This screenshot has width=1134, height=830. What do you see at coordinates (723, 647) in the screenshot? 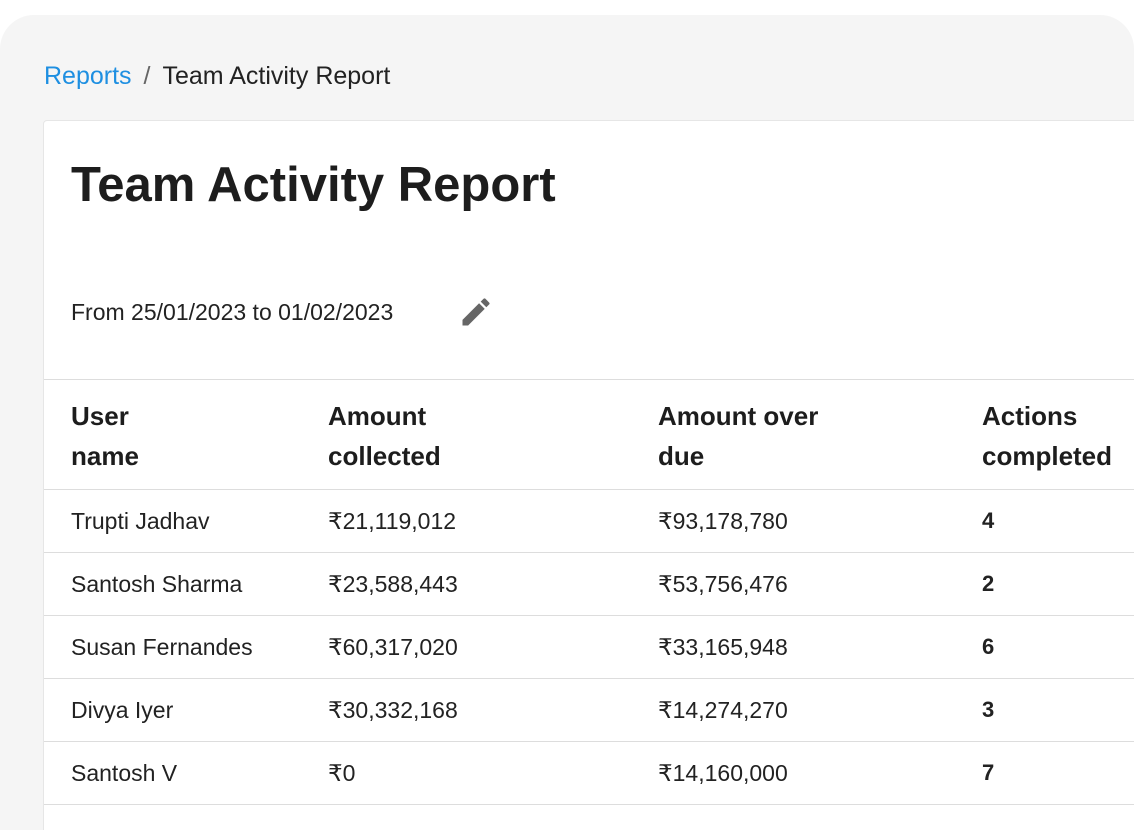
I see `table-cell: ₹33,165,948` at bounding box center [723, 647].